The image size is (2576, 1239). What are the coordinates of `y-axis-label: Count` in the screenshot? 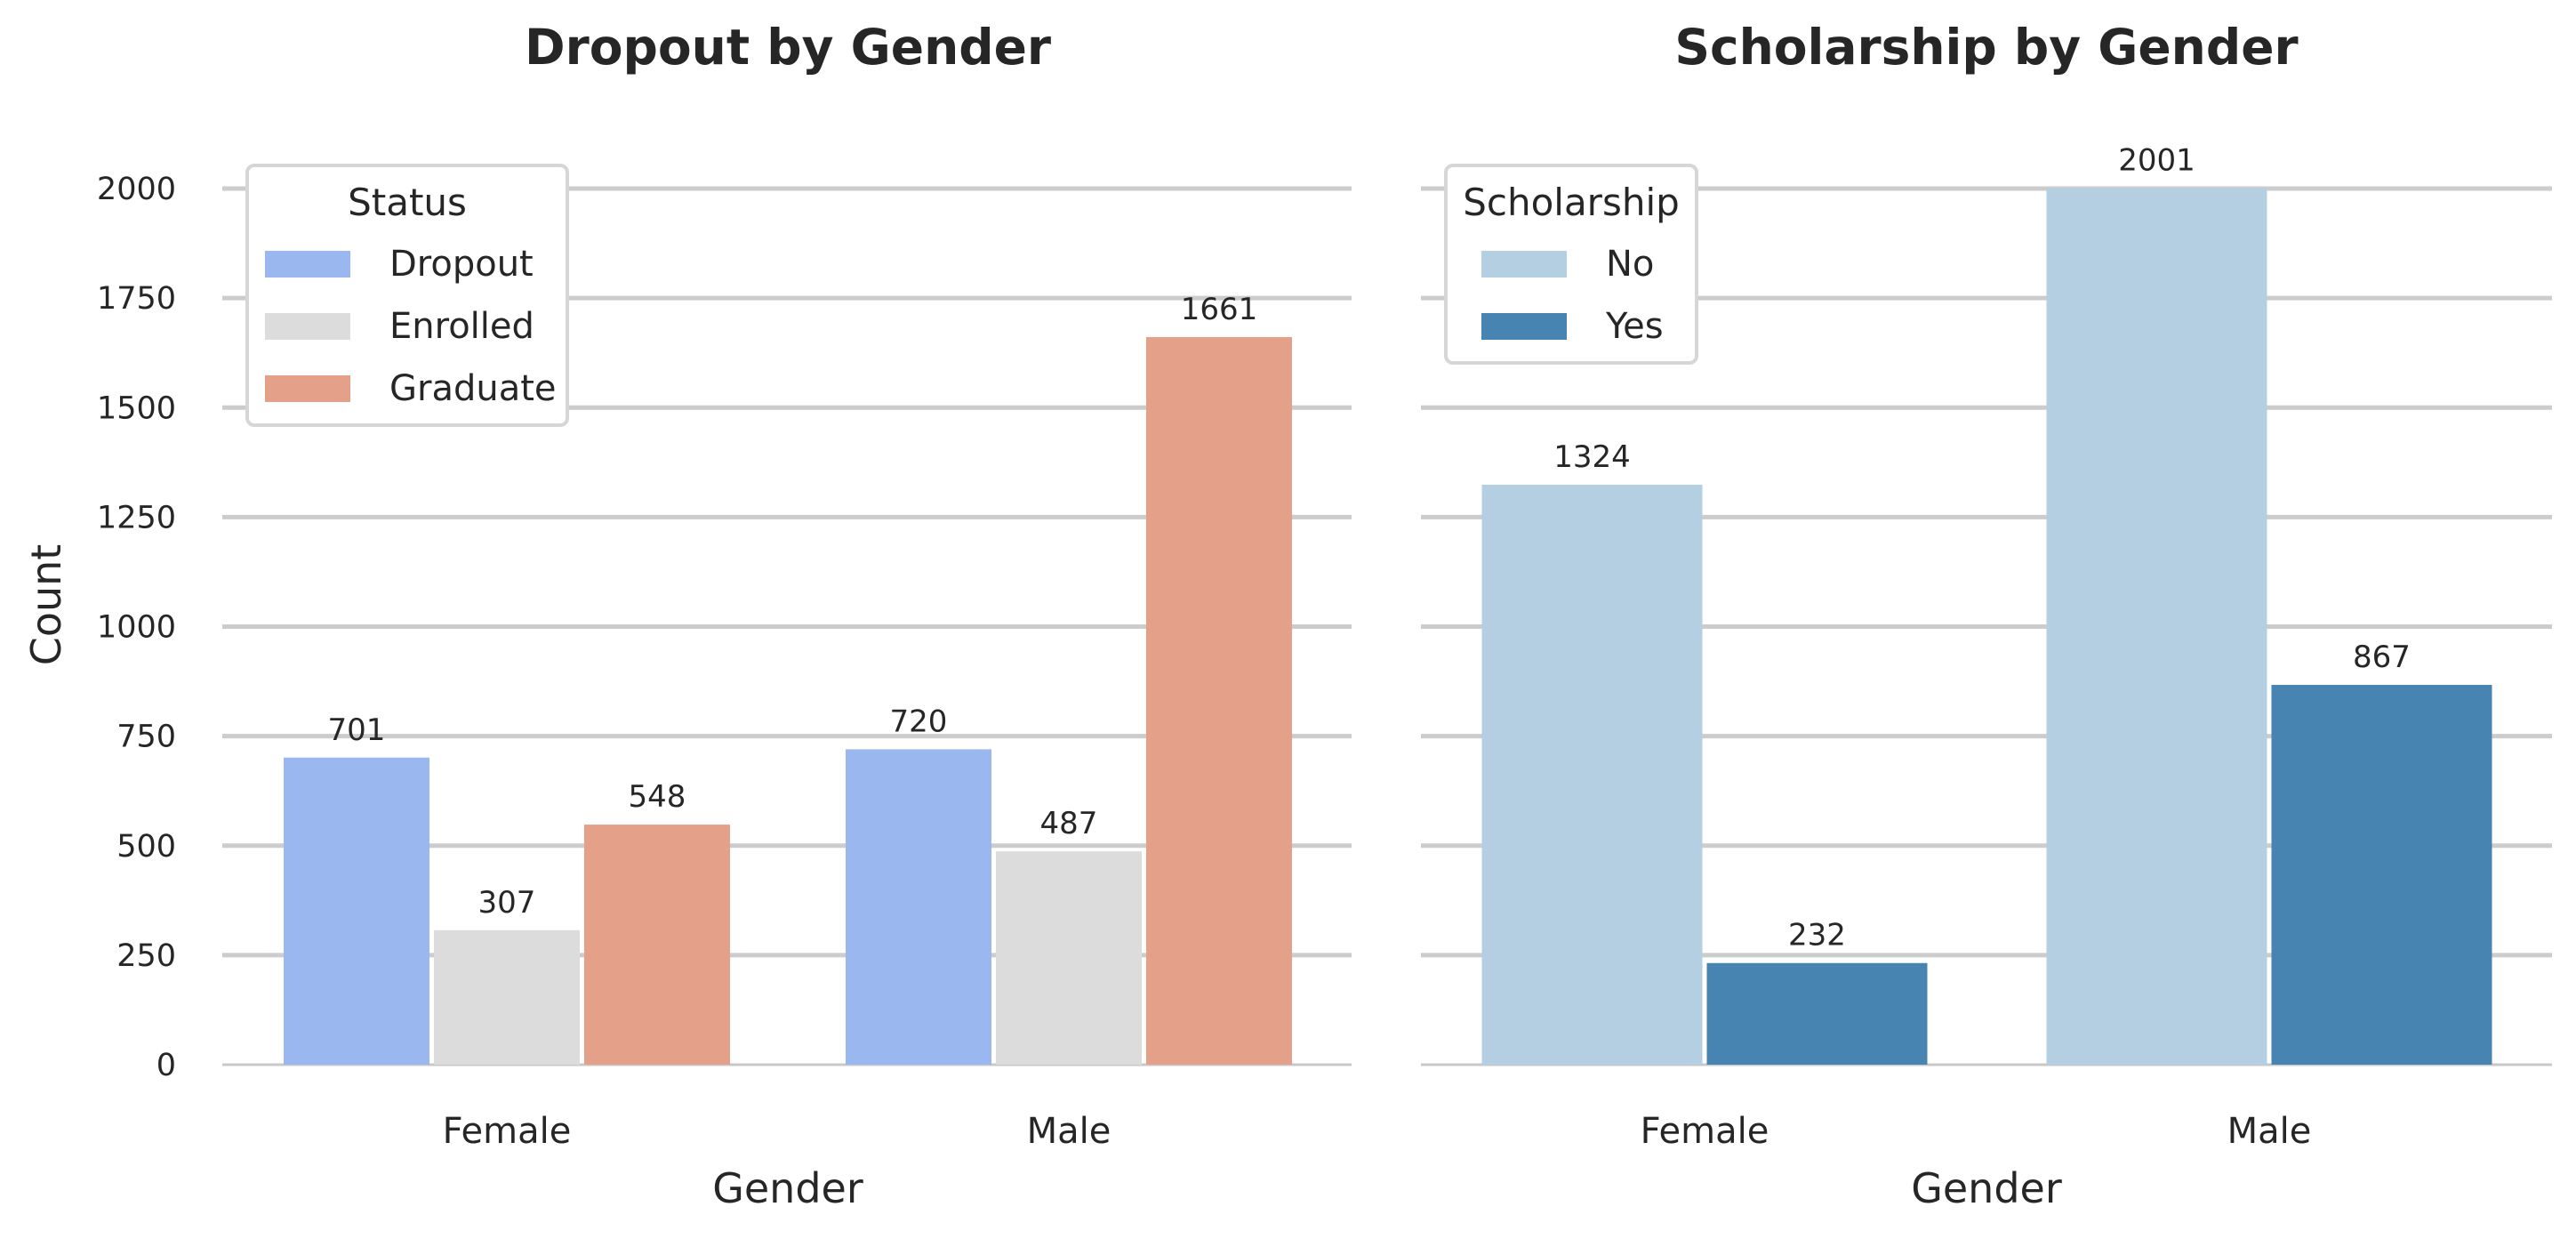 It's located at (46, 605).